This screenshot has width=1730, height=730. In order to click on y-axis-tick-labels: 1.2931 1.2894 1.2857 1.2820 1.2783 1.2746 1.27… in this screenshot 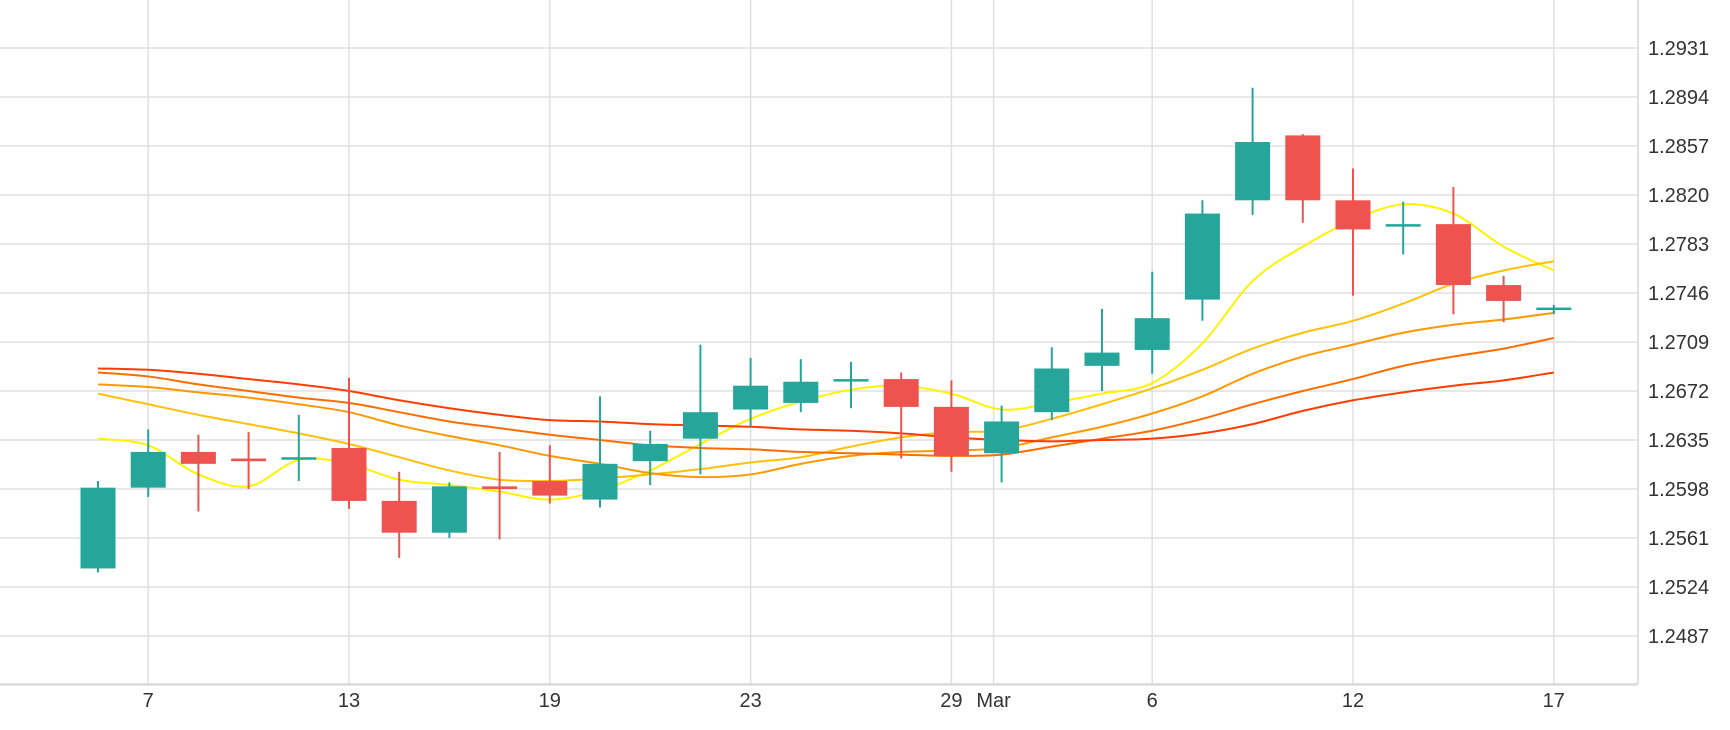, I will do `click(1678, 343)`.